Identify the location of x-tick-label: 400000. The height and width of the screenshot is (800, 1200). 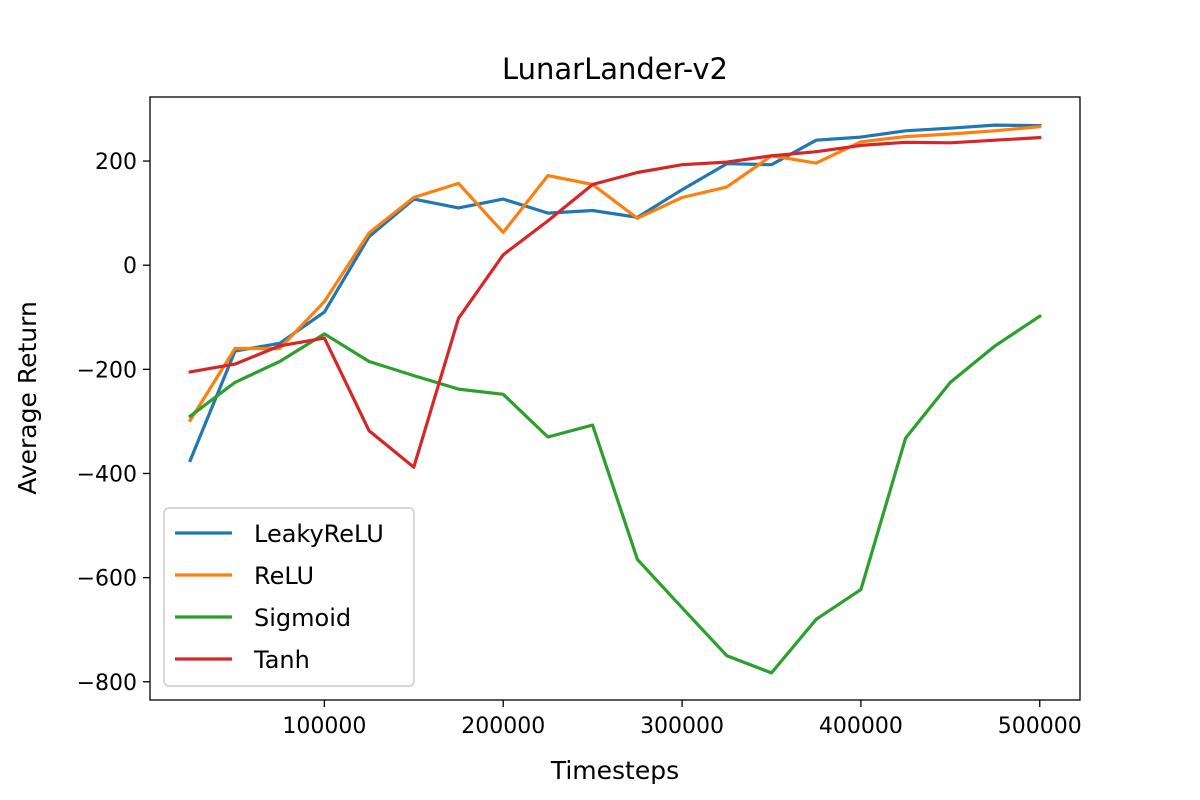
(861, 726).